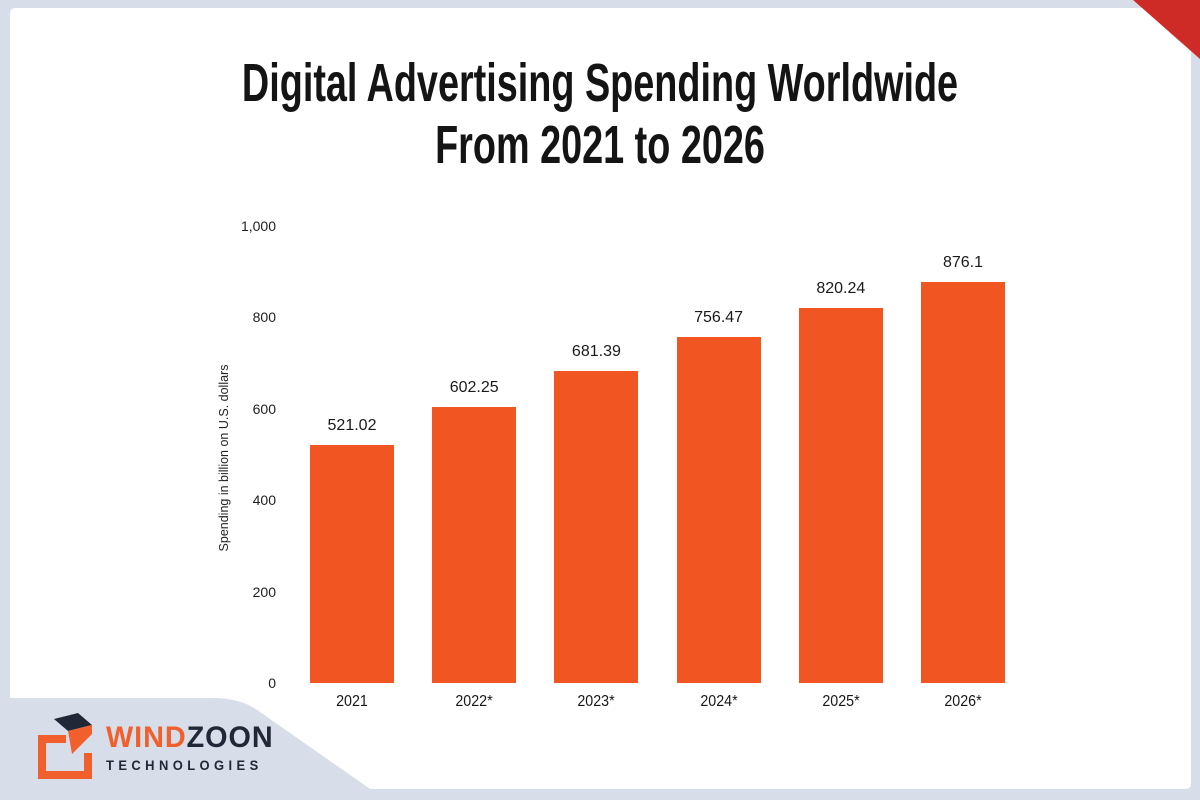 The height and width of the screenshot is (800, 1200). I want to click on bar-2021, so click(352, 563).